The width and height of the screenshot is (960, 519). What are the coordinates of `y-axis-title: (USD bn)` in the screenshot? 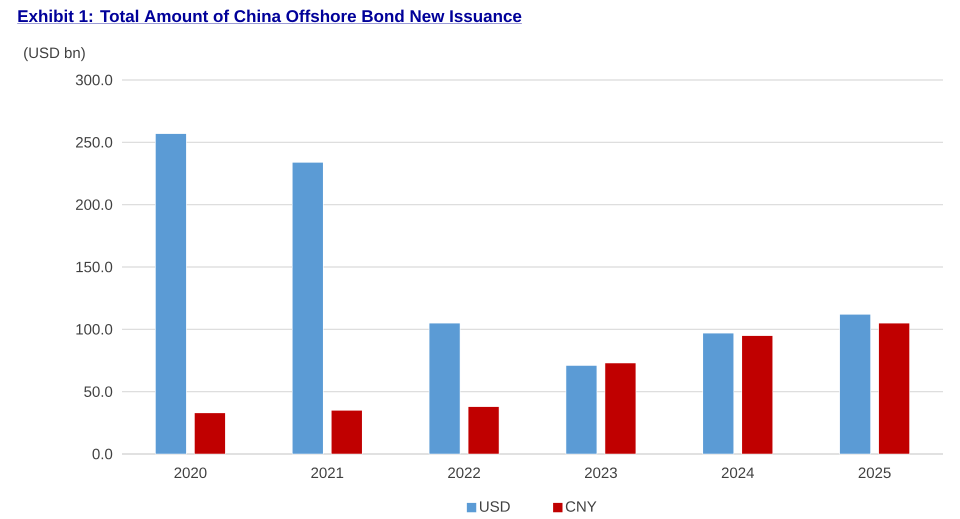 It's located at (54, 54).